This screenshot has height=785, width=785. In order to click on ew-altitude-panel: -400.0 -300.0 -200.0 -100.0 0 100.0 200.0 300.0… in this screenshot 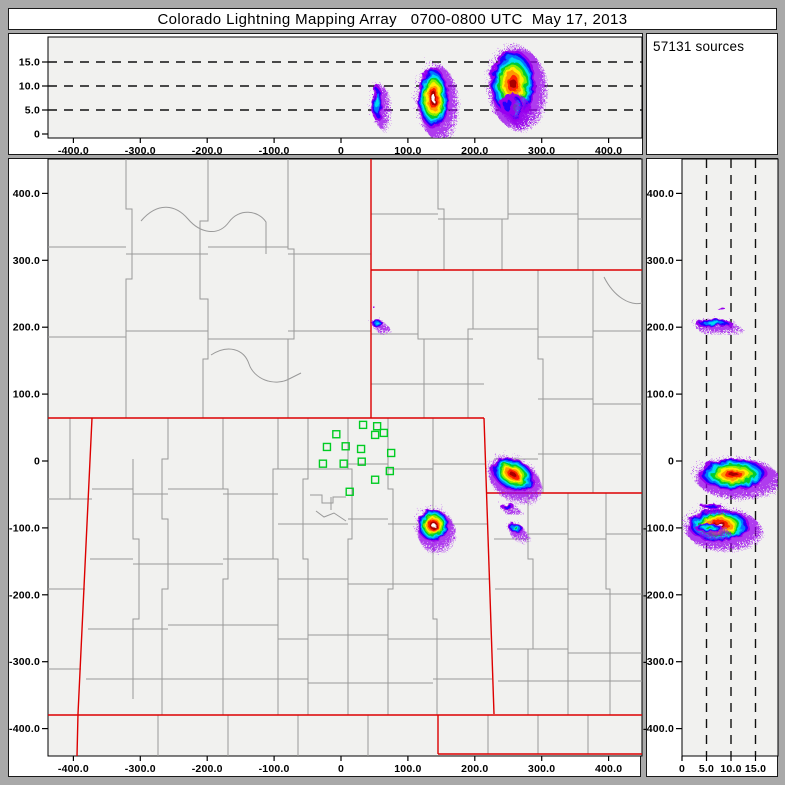, I will do `click(326, 95)`.